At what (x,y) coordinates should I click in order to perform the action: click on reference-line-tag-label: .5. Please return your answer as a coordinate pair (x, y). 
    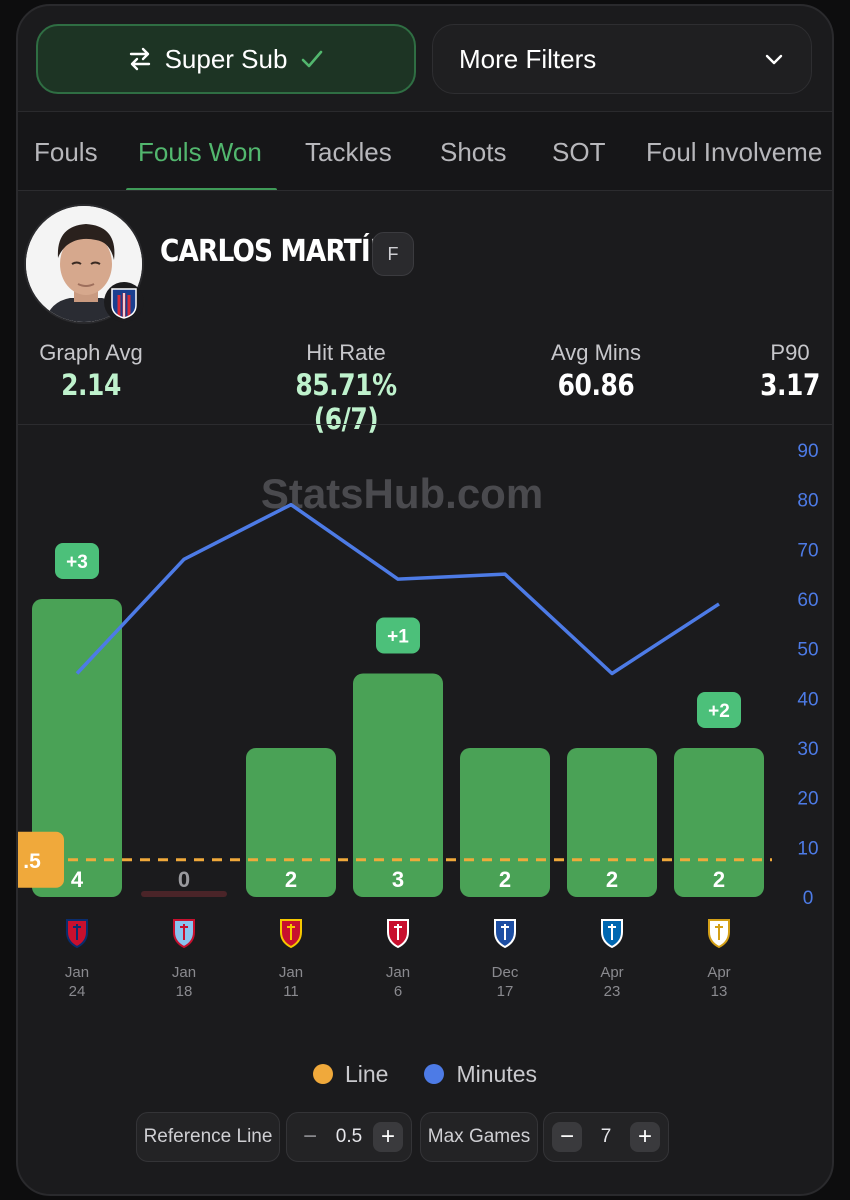
    Looking at the image, I should click on (32, 861).